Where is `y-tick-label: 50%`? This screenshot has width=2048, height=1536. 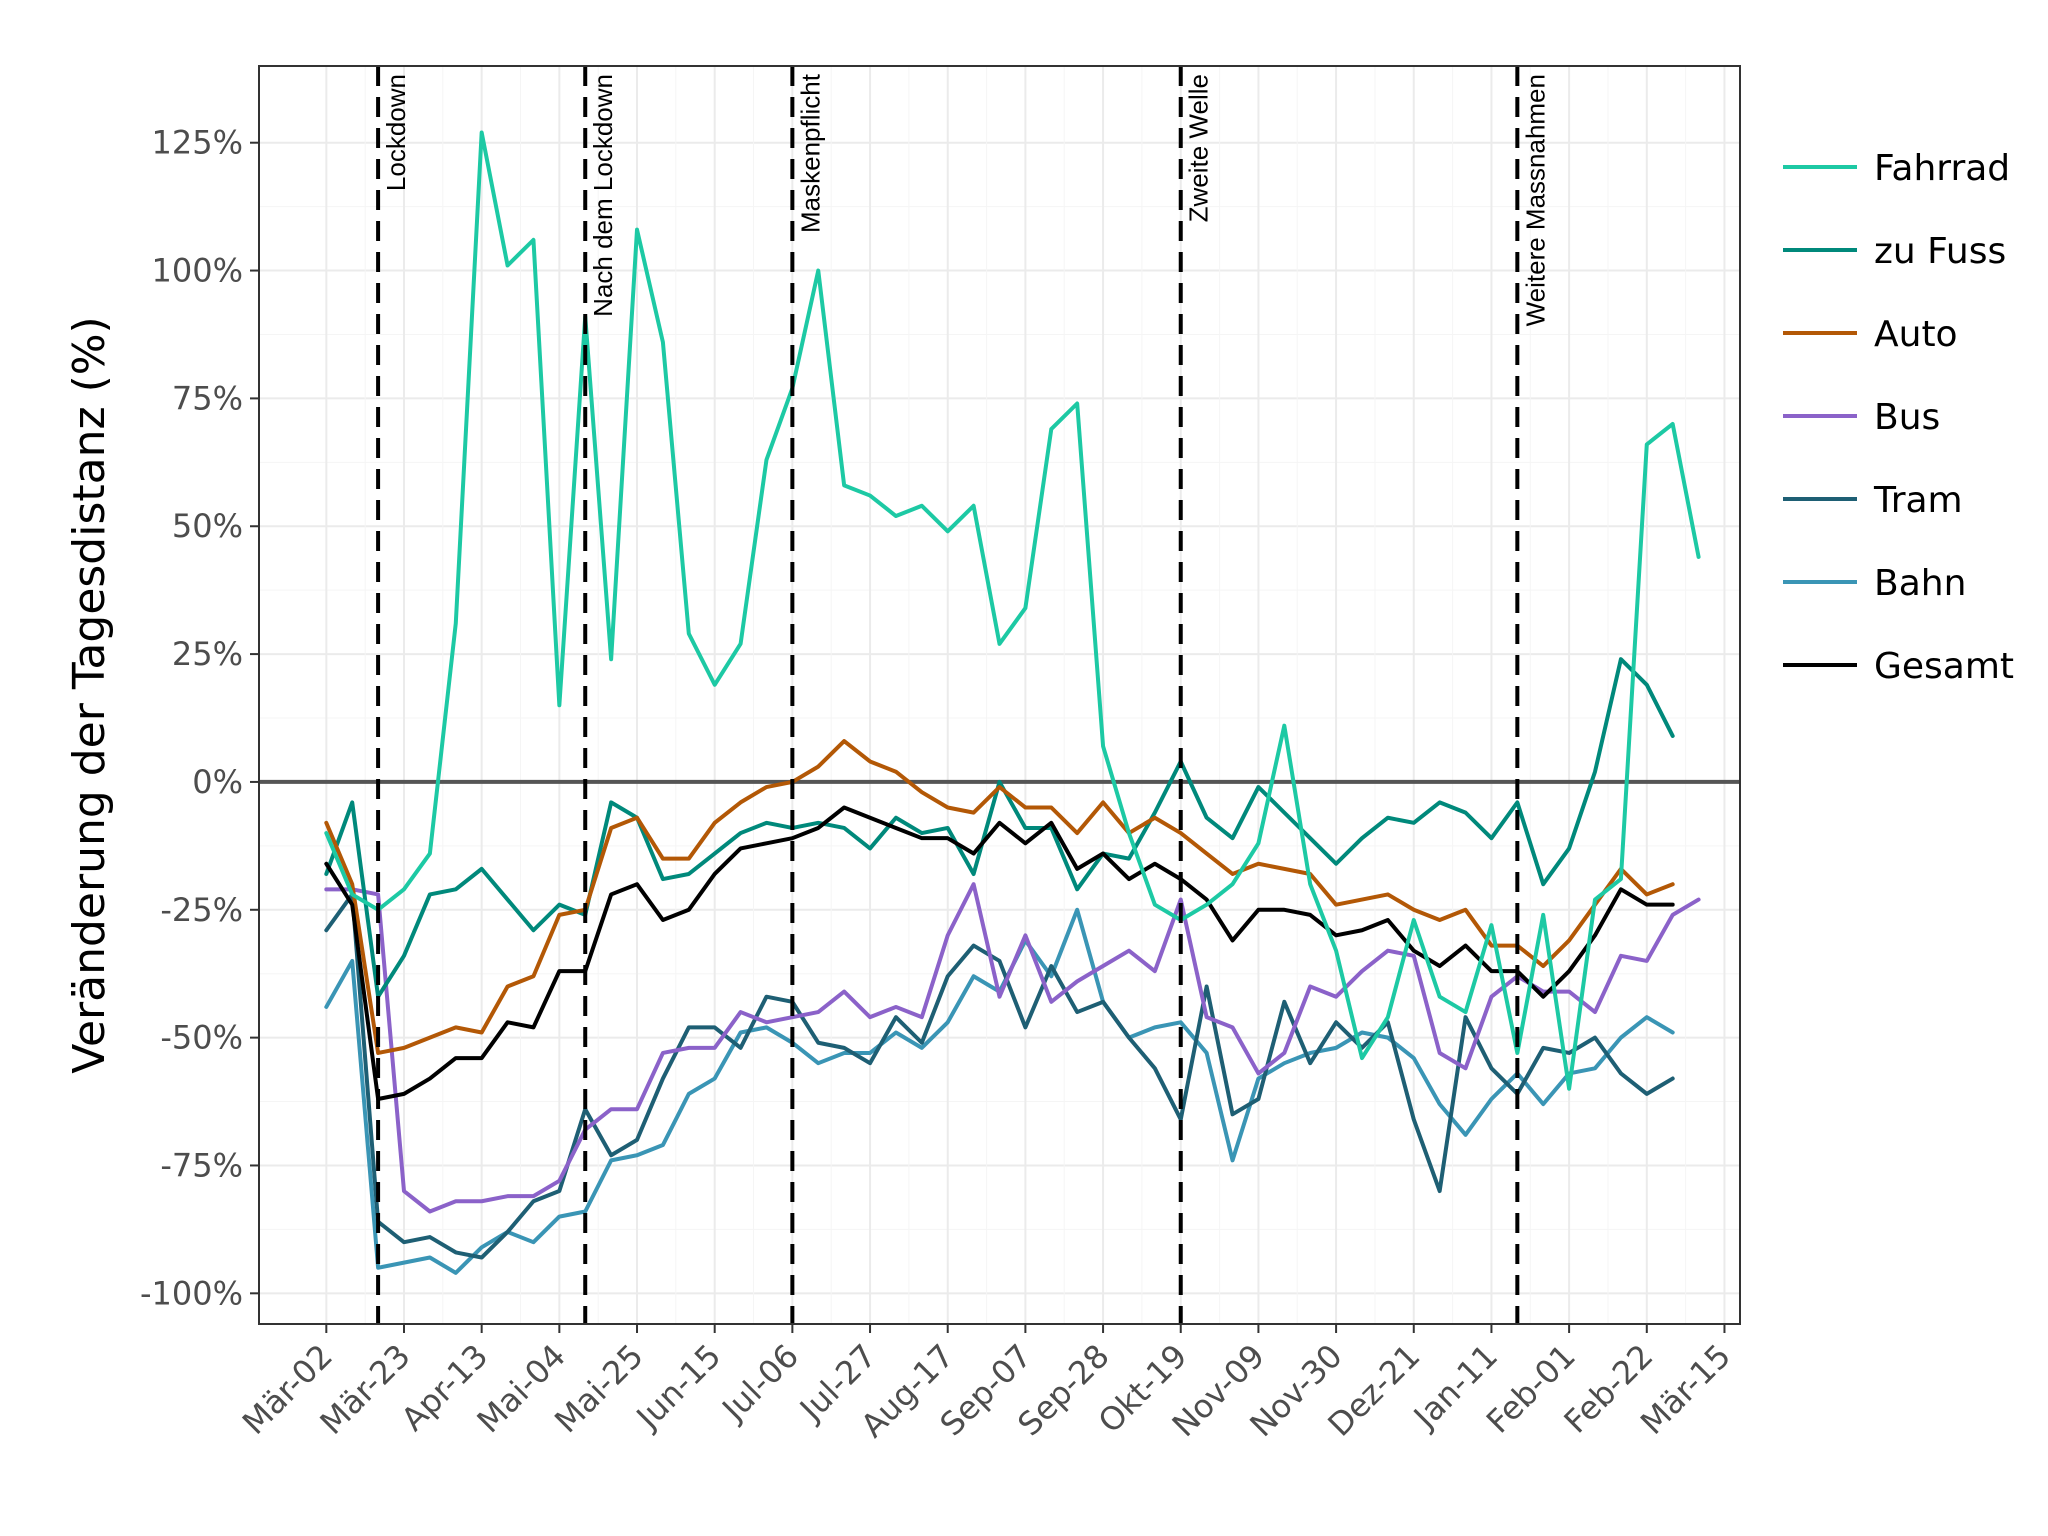 y-tick-label: 50% is located at coordinates (207, 526).